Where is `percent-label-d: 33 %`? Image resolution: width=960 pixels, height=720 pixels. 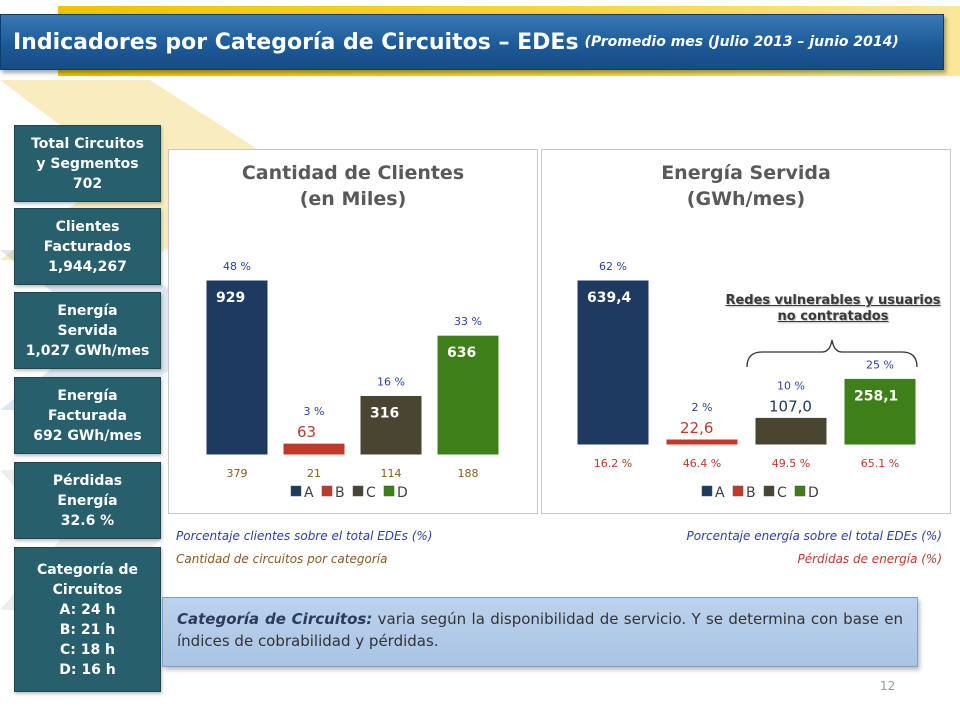
percent-label-d: 33 % is located at coordinates (468, 321).